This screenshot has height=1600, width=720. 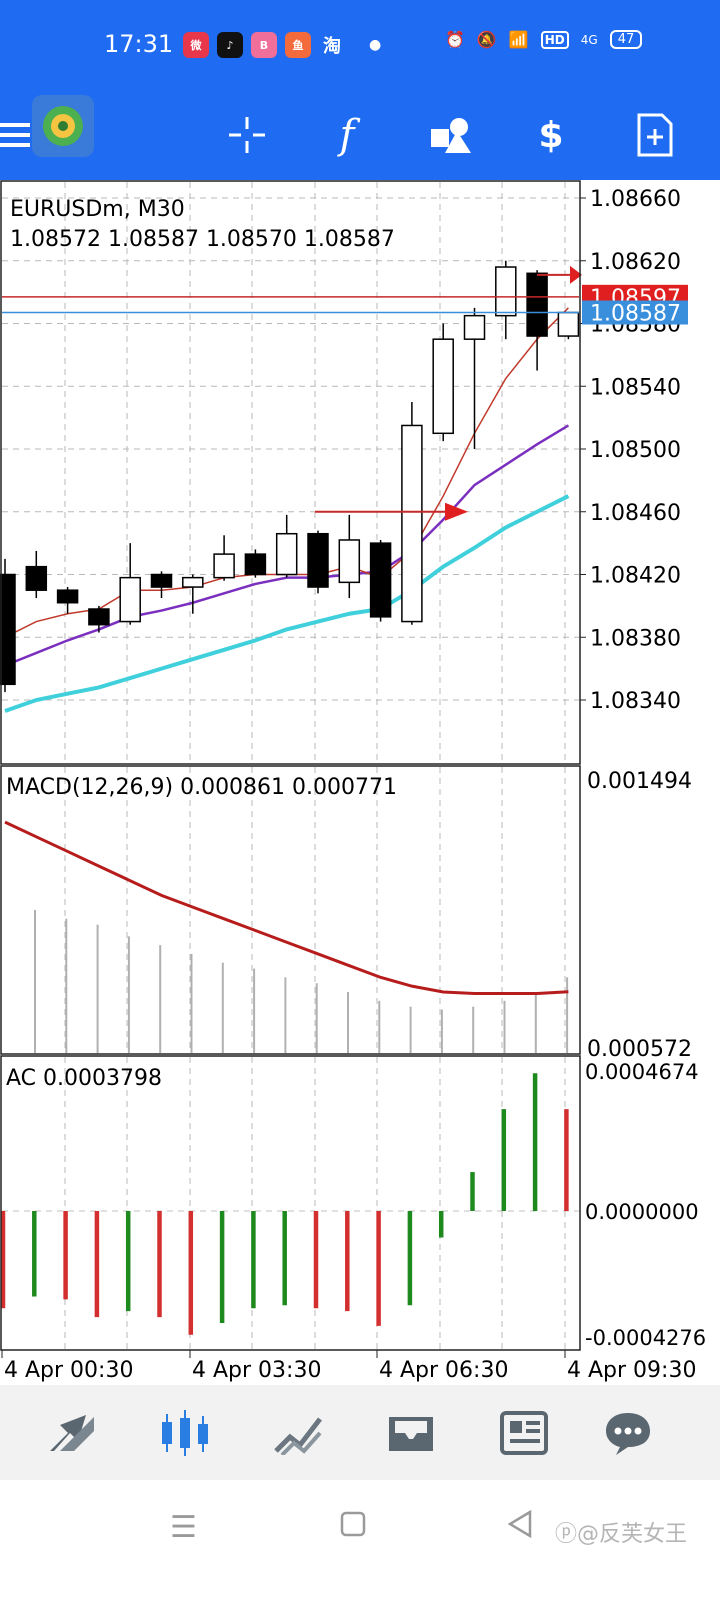 I want to click on indicators-icon: f, so click(x=347, y=135).